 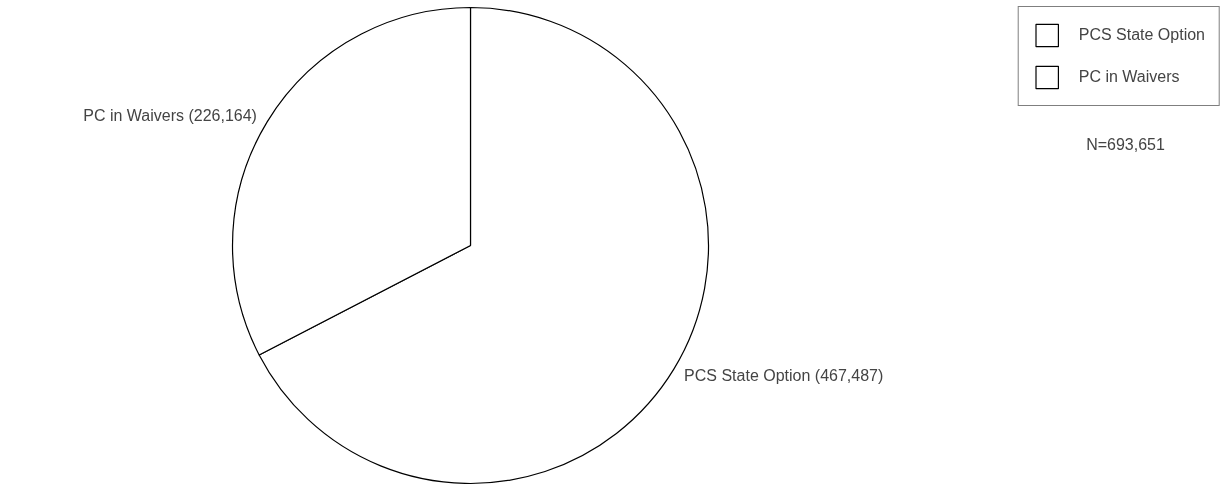 What do you see at coordinates (1141, 35) in the screenshot?
I see `legend-label: PCS State Option` at bounding box center [1141, 35].